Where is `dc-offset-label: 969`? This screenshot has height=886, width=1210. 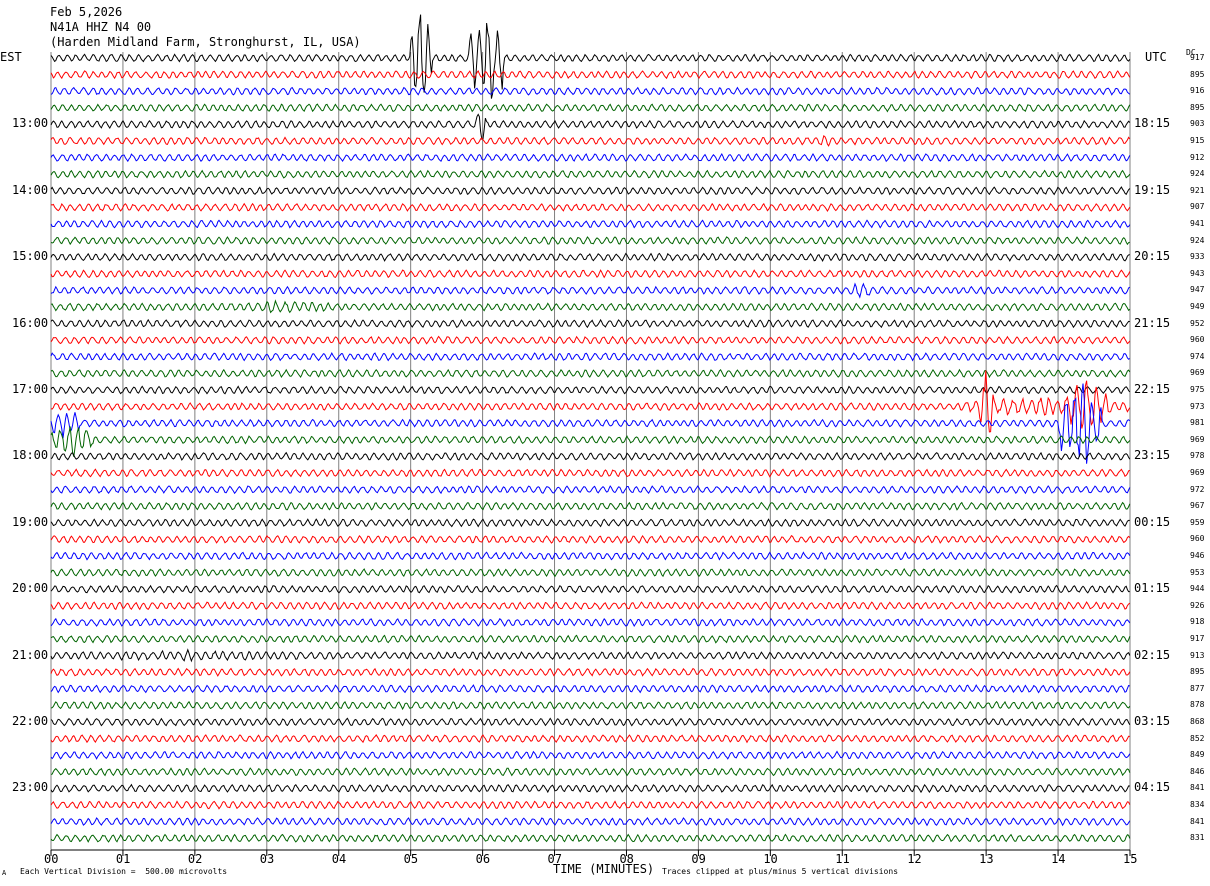
dc-offset-label: 969 is located at coordinates (1197, 439).